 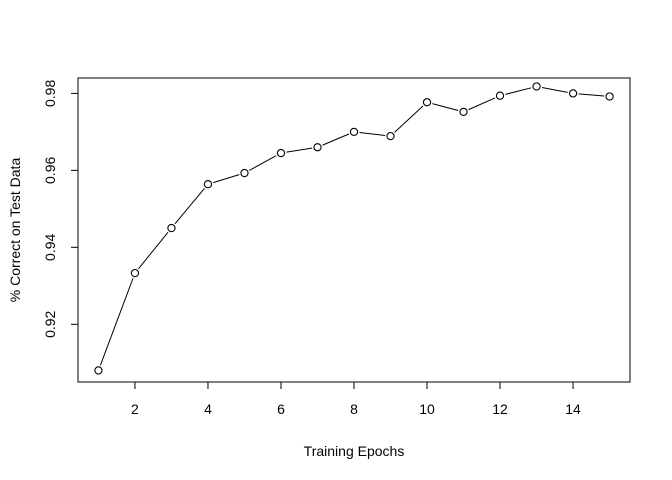 What do you see at coordinates (50, 246) in the screenshot?
I see `y-tick-label: 0.94` at bounding box center [50, 246].